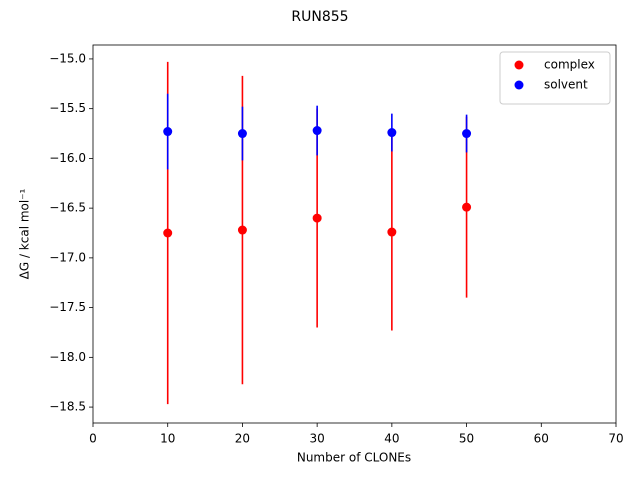 The height and width of the screenshot is (480, 640). What do you see at coordinates (67, 58) in the screenshot?
I see `y-tick-label: −15.0` at bounding box center [67, 58].